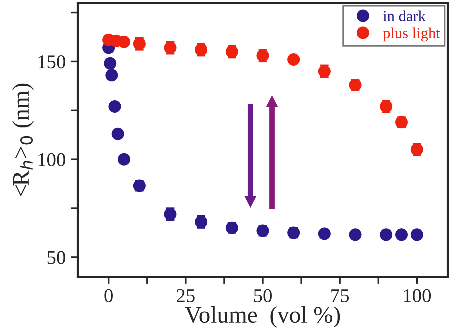 This screenshot has height=336, width=450. What do you see at coordinates (57, 257) in the screenshot?
I see `y-tick-label: 50` at bounding box center [57, 257].